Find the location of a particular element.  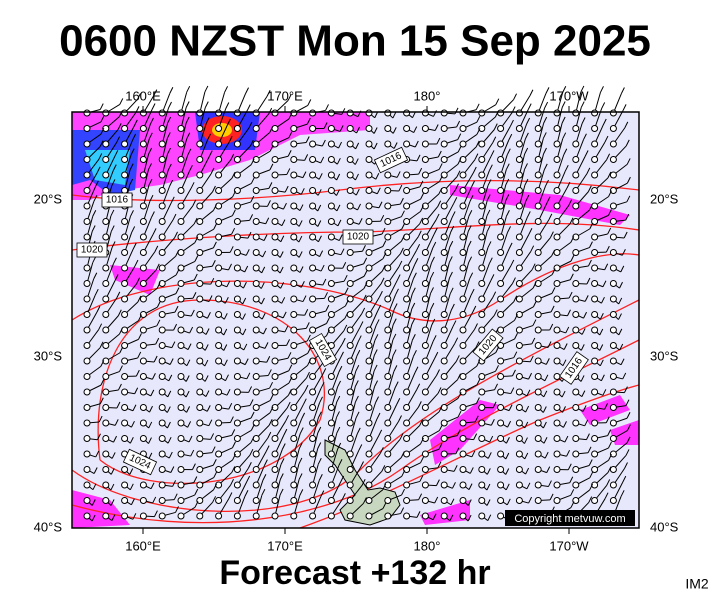

title: 0600 NZST Mon 15 Sep 2025 is located at coordinates (355, 41).